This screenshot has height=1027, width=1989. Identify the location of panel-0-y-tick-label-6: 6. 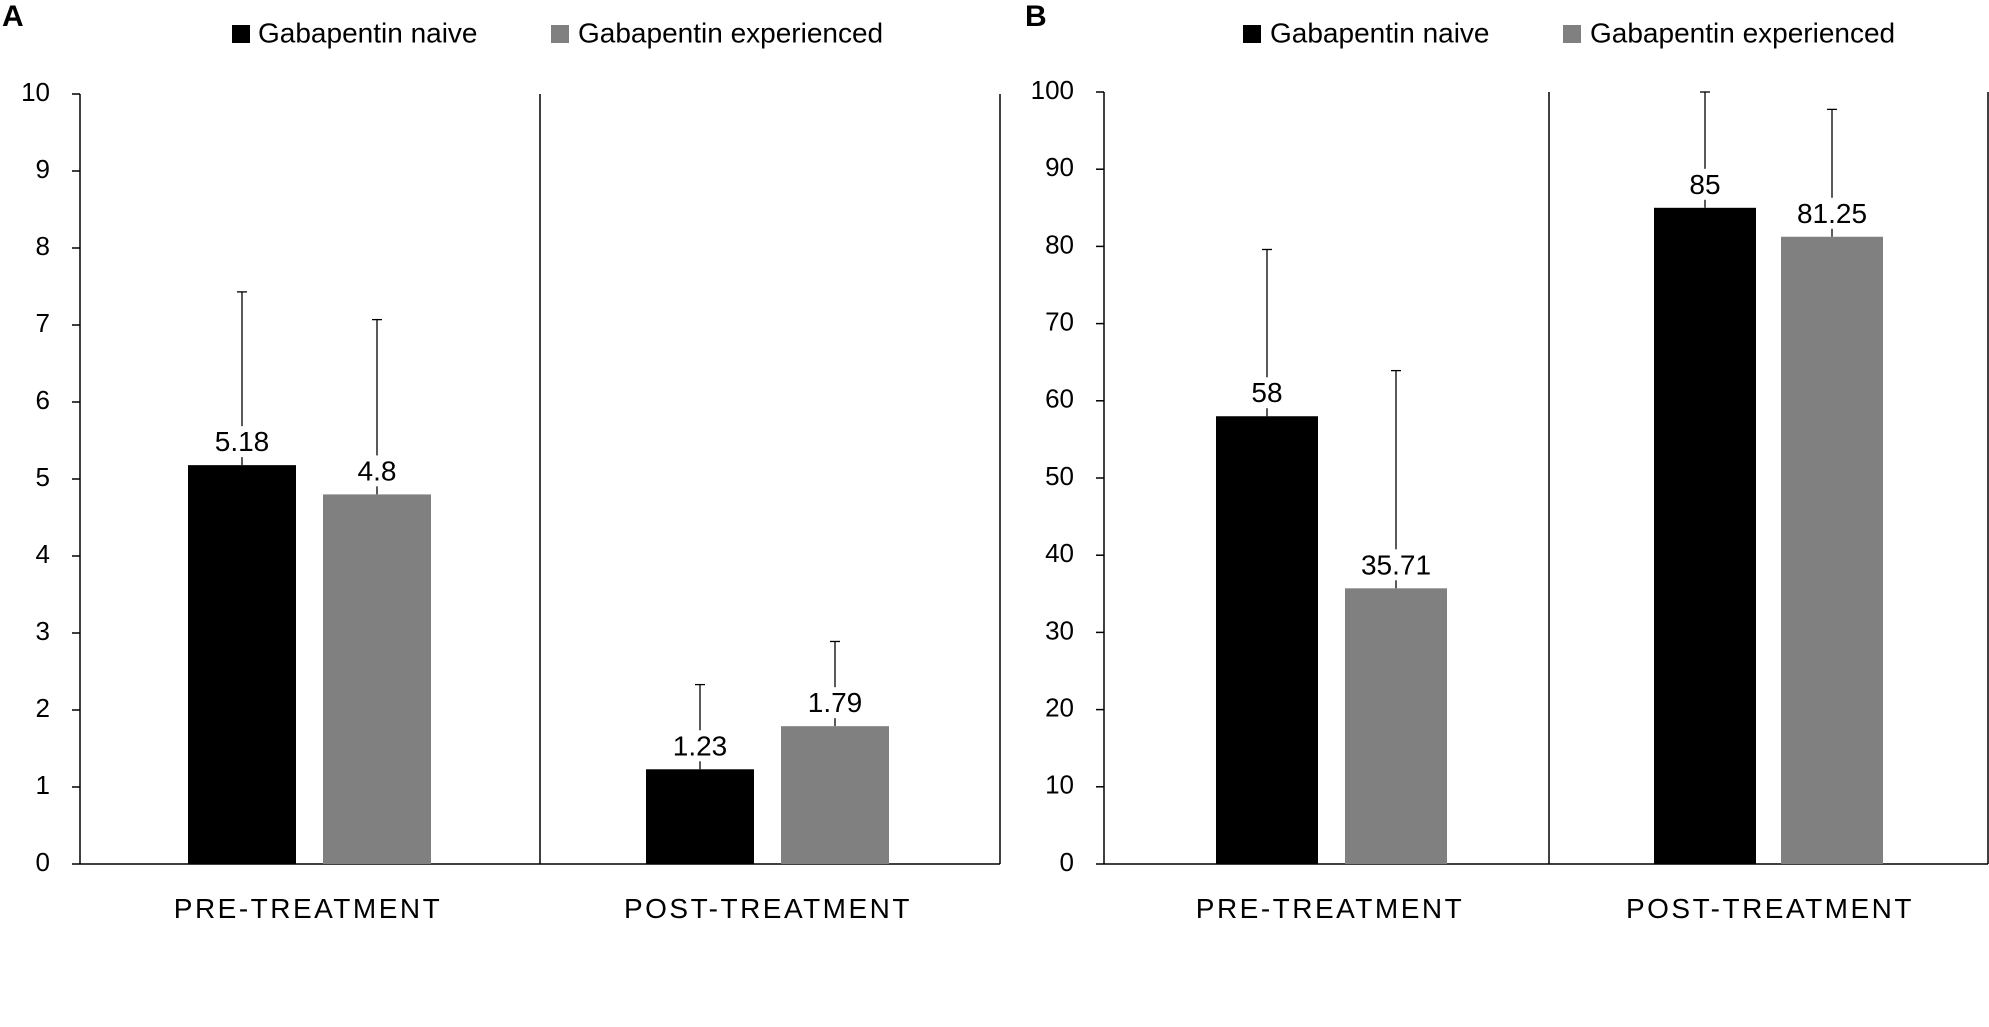
(43, 400).